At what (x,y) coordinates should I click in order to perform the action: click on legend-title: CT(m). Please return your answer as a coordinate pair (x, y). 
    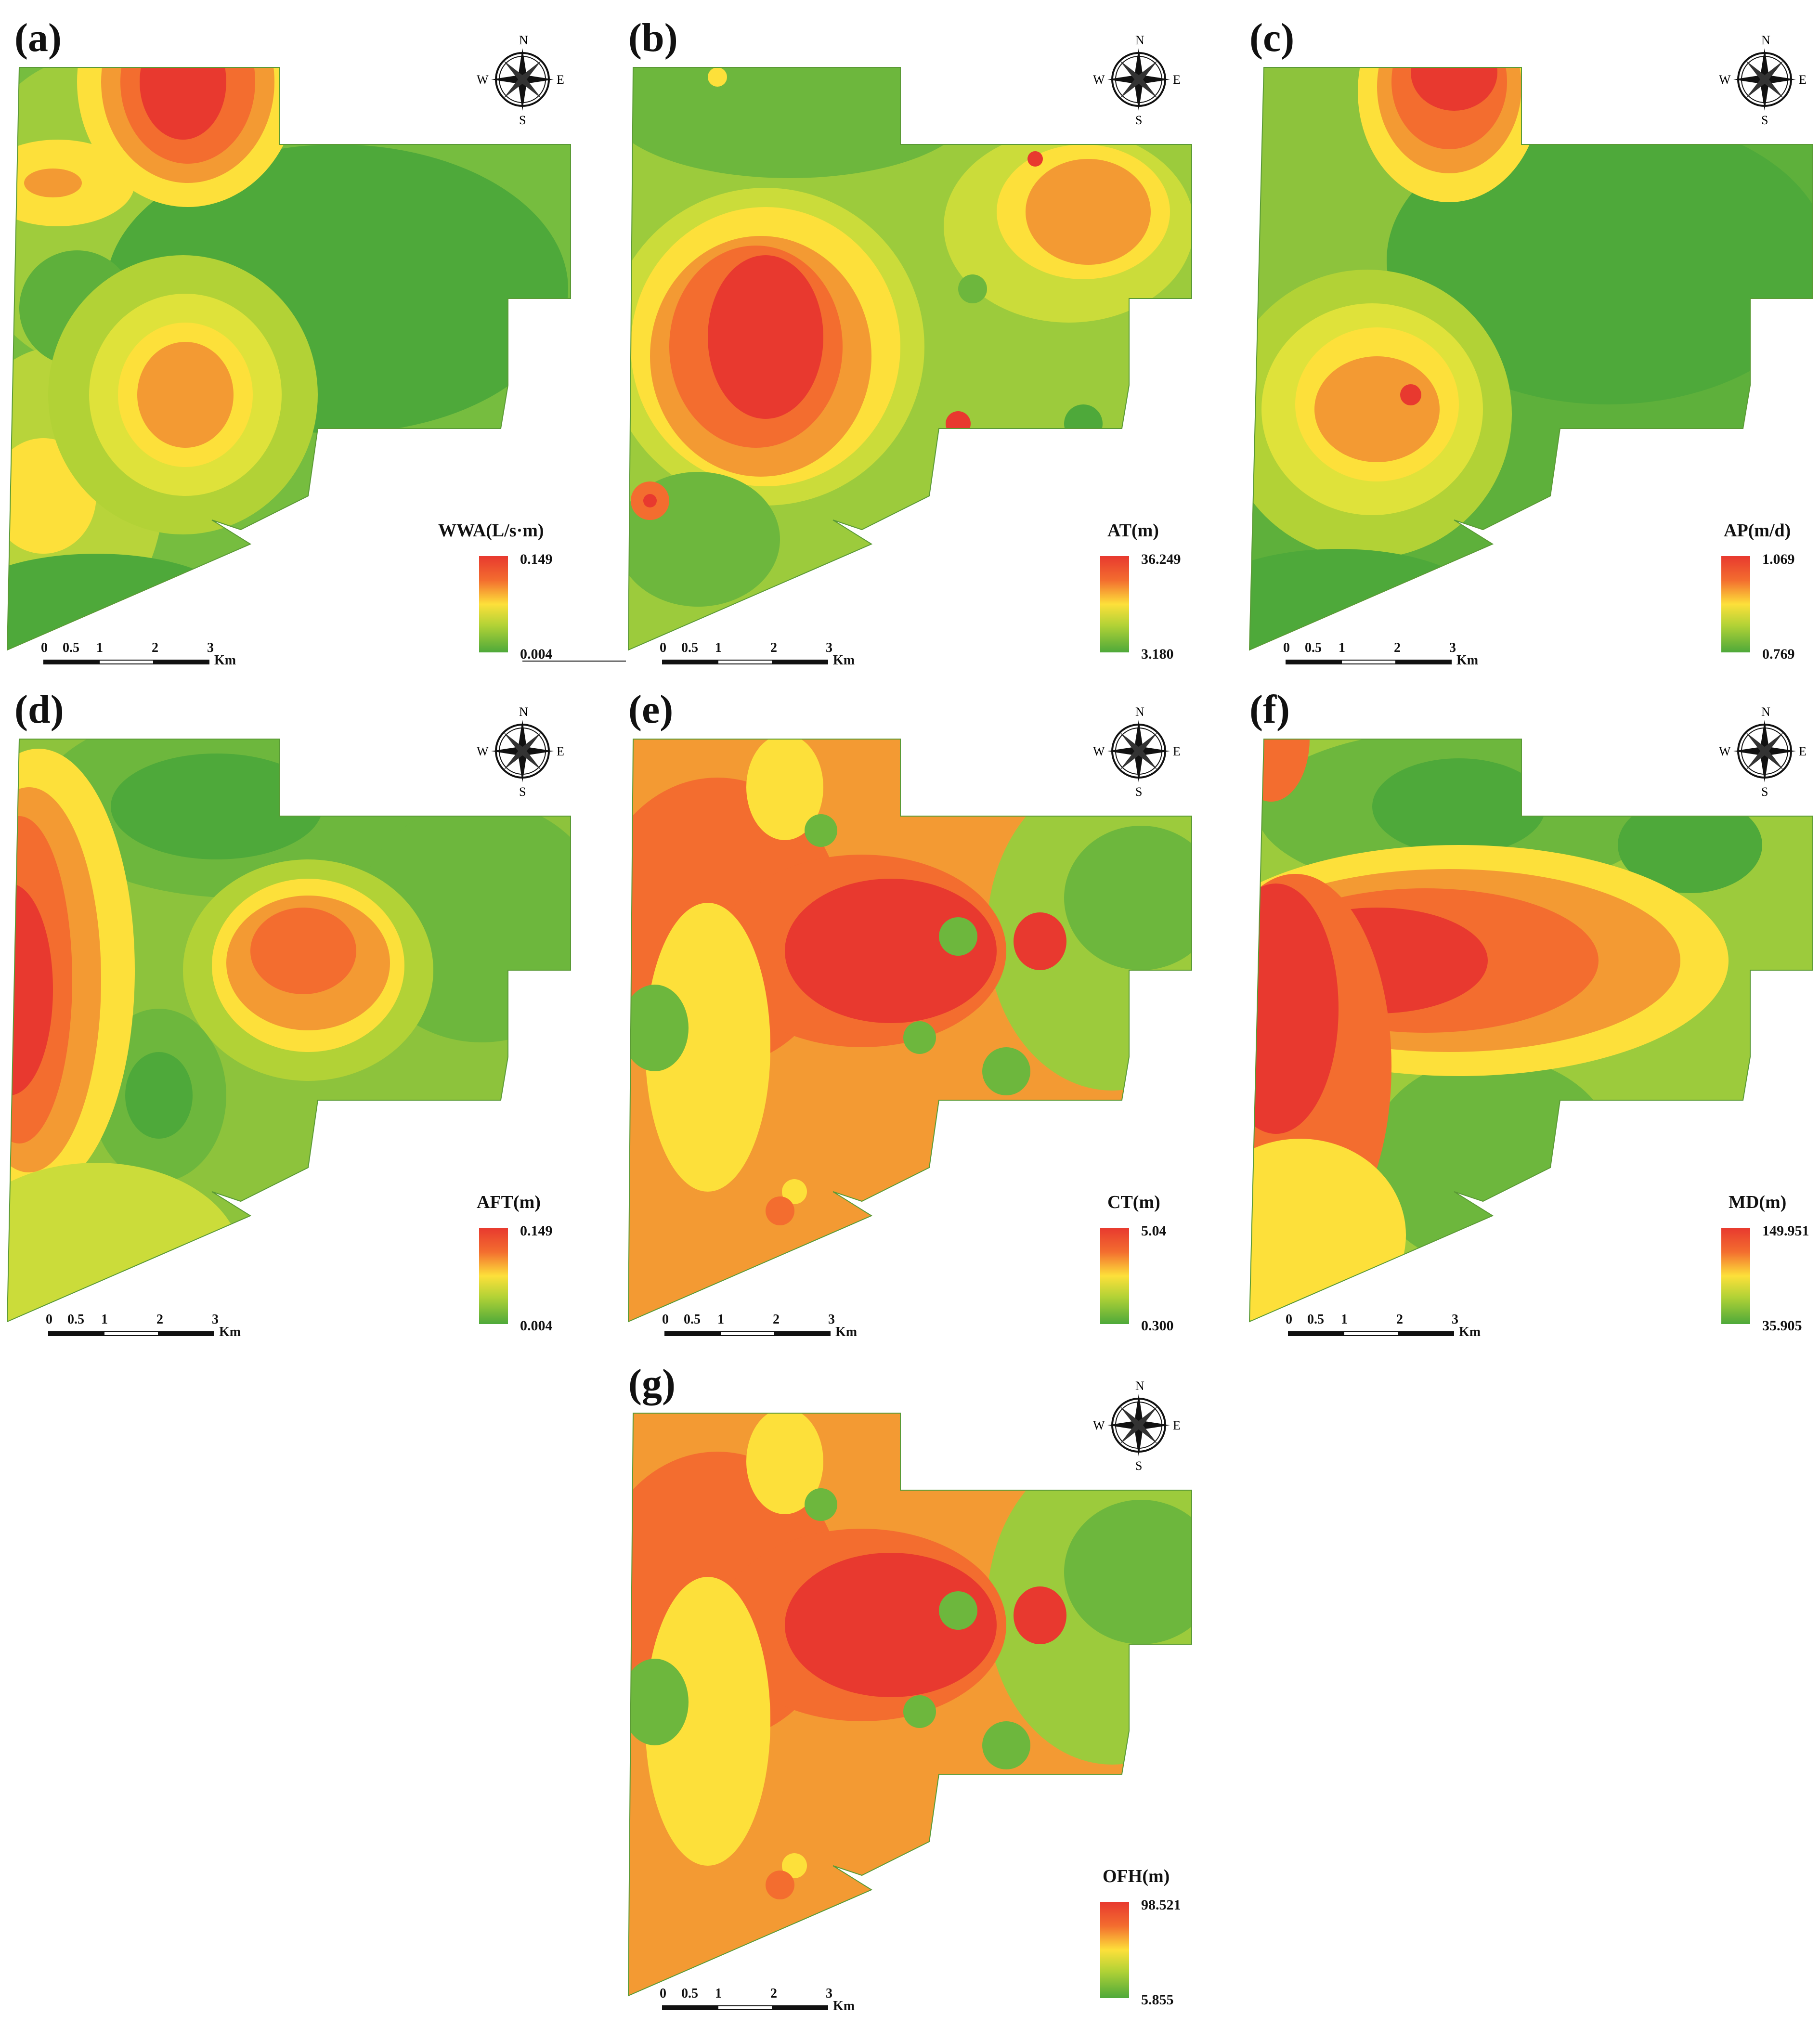
    Looking at the image, I should click on (1134, 1202).